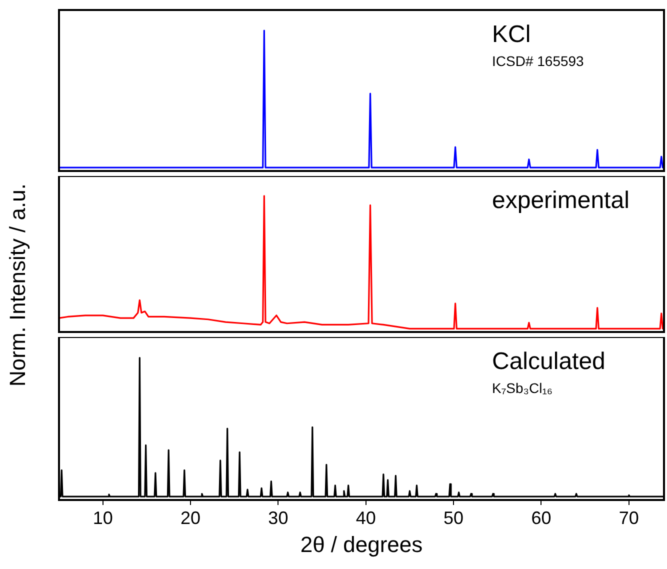 This screenshot has height=569, width=667. What do you see at coordinates (538, 61) in the screenshot?
I see `annotation: ICSD# 165593` at bounding box center [538, 61].